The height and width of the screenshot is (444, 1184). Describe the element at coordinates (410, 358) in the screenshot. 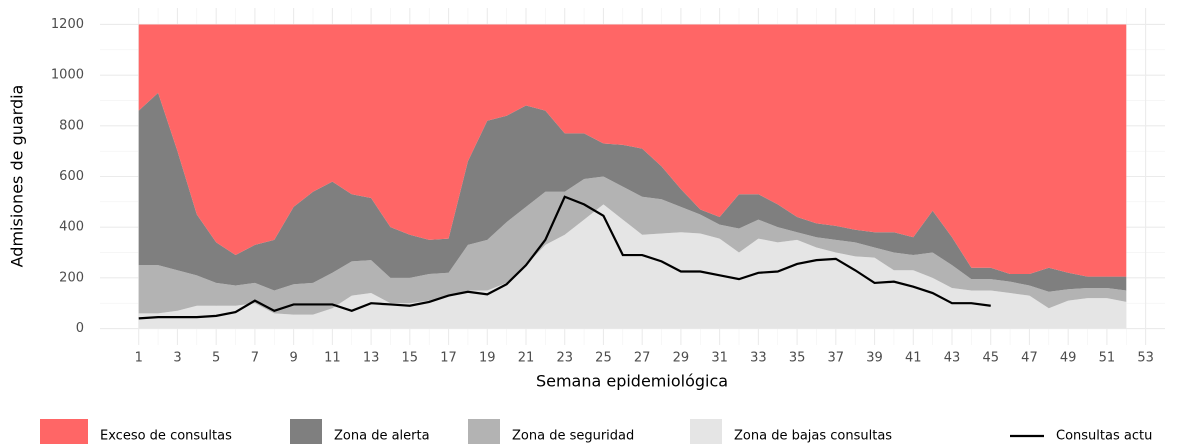

I see `x-tick-label: 15` at that location.